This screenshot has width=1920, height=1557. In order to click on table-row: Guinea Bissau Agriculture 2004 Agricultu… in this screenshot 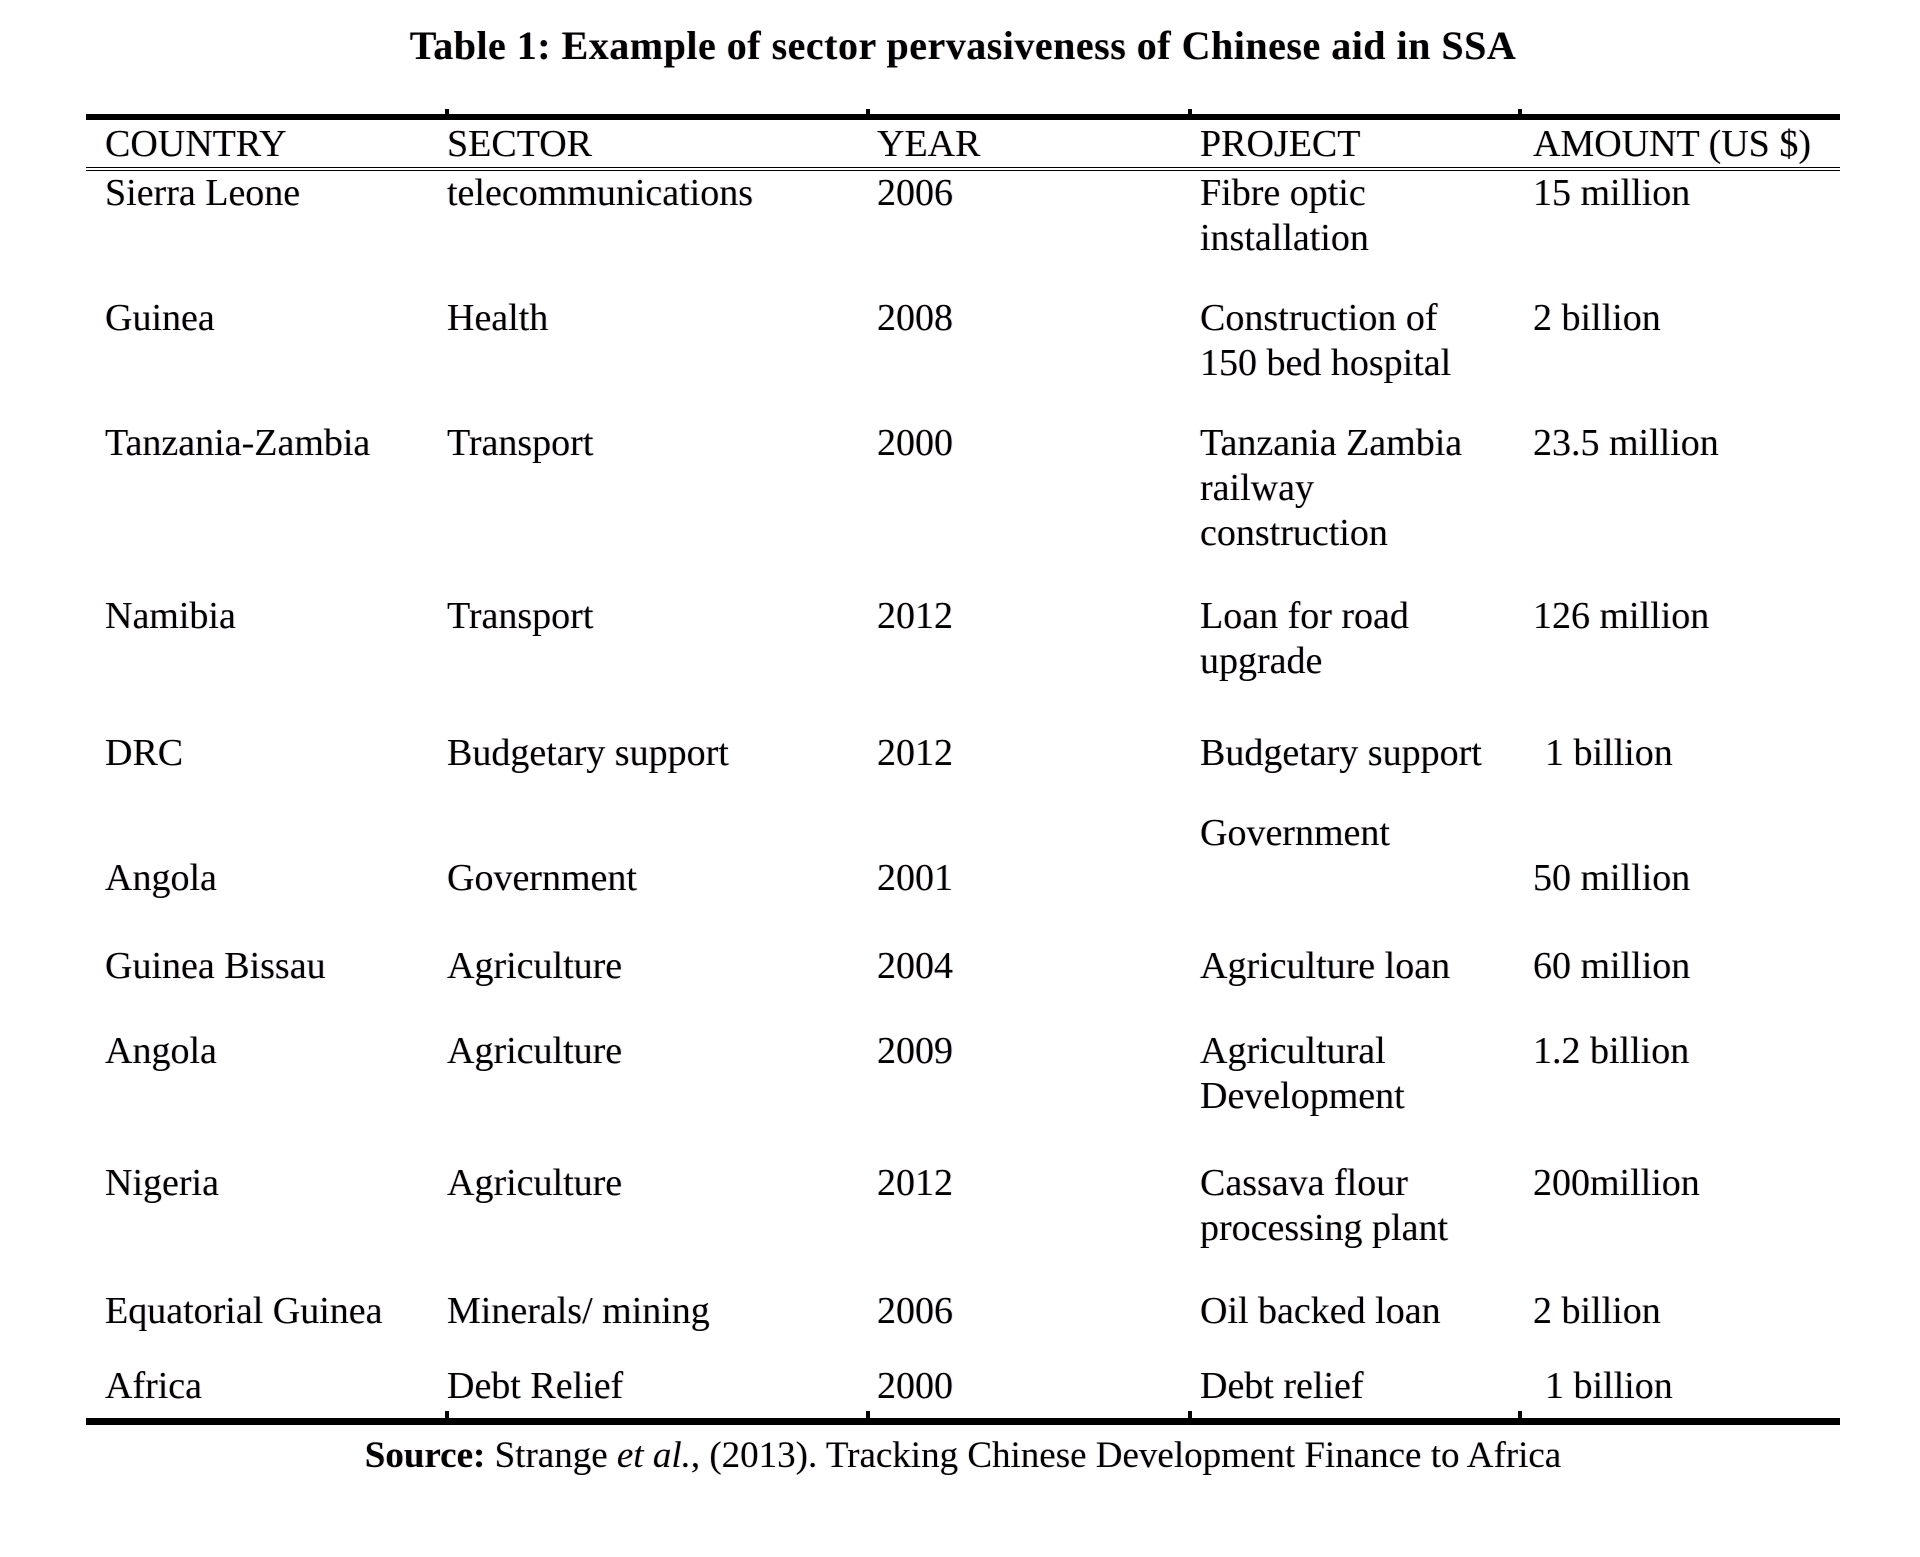, I will do `click(963, 986)`.